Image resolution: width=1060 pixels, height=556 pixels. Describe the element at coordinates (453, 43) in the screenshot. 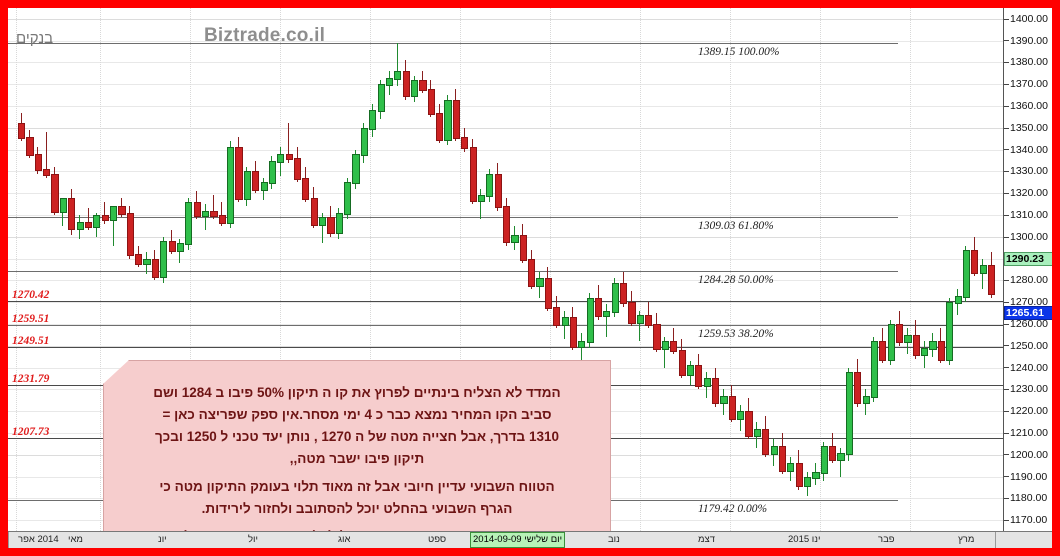

I see `fibonacci-line` at that location.